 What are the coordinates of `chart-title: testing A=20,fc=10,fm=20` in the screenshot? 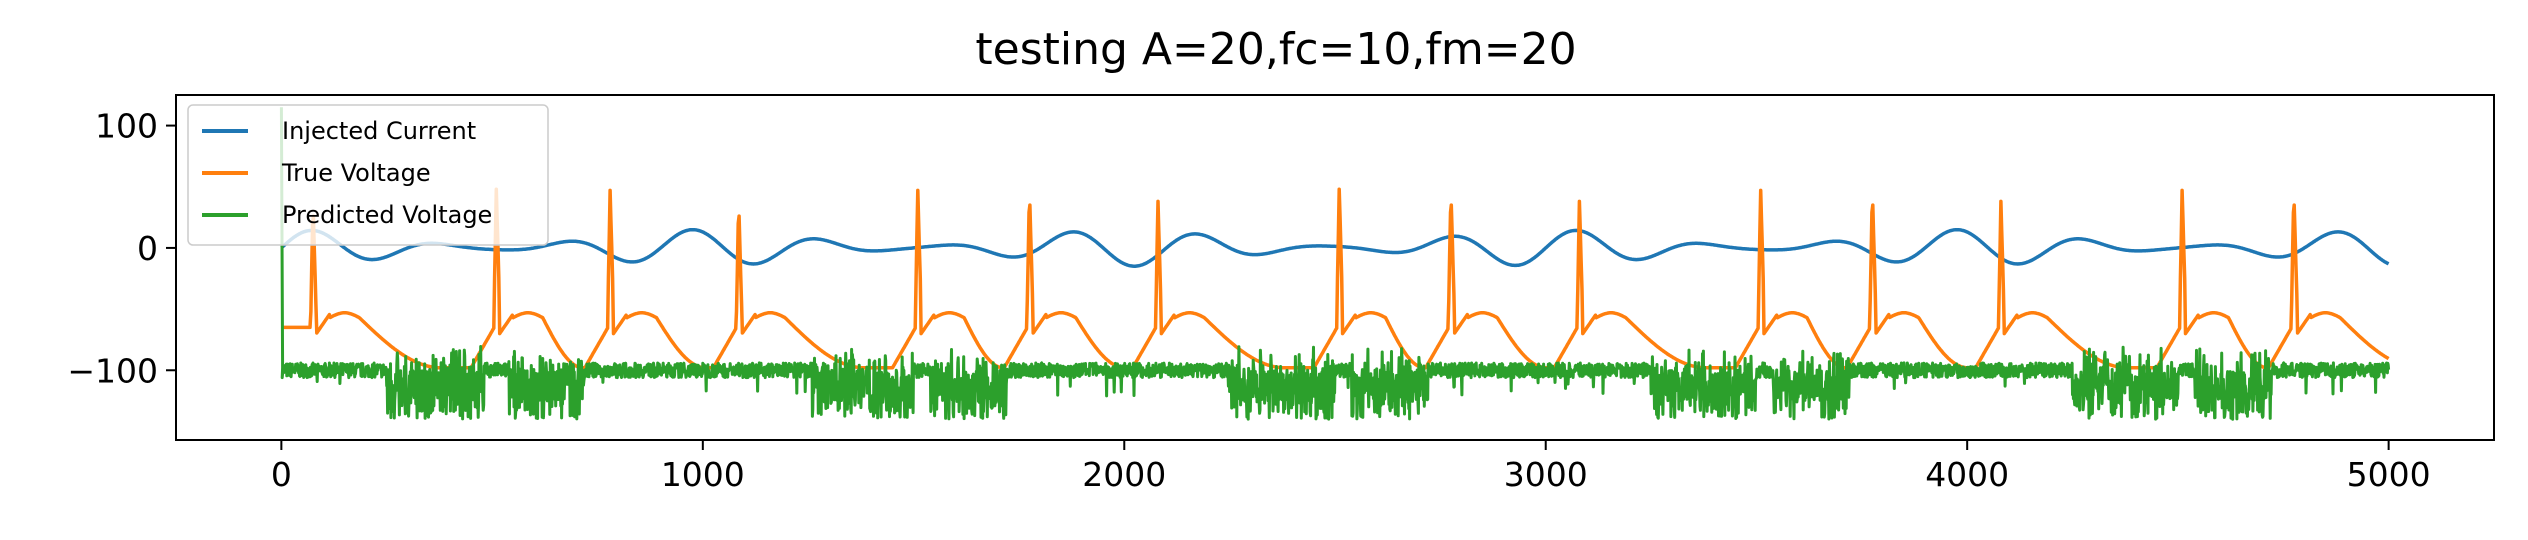 It's located at (1275, 49).